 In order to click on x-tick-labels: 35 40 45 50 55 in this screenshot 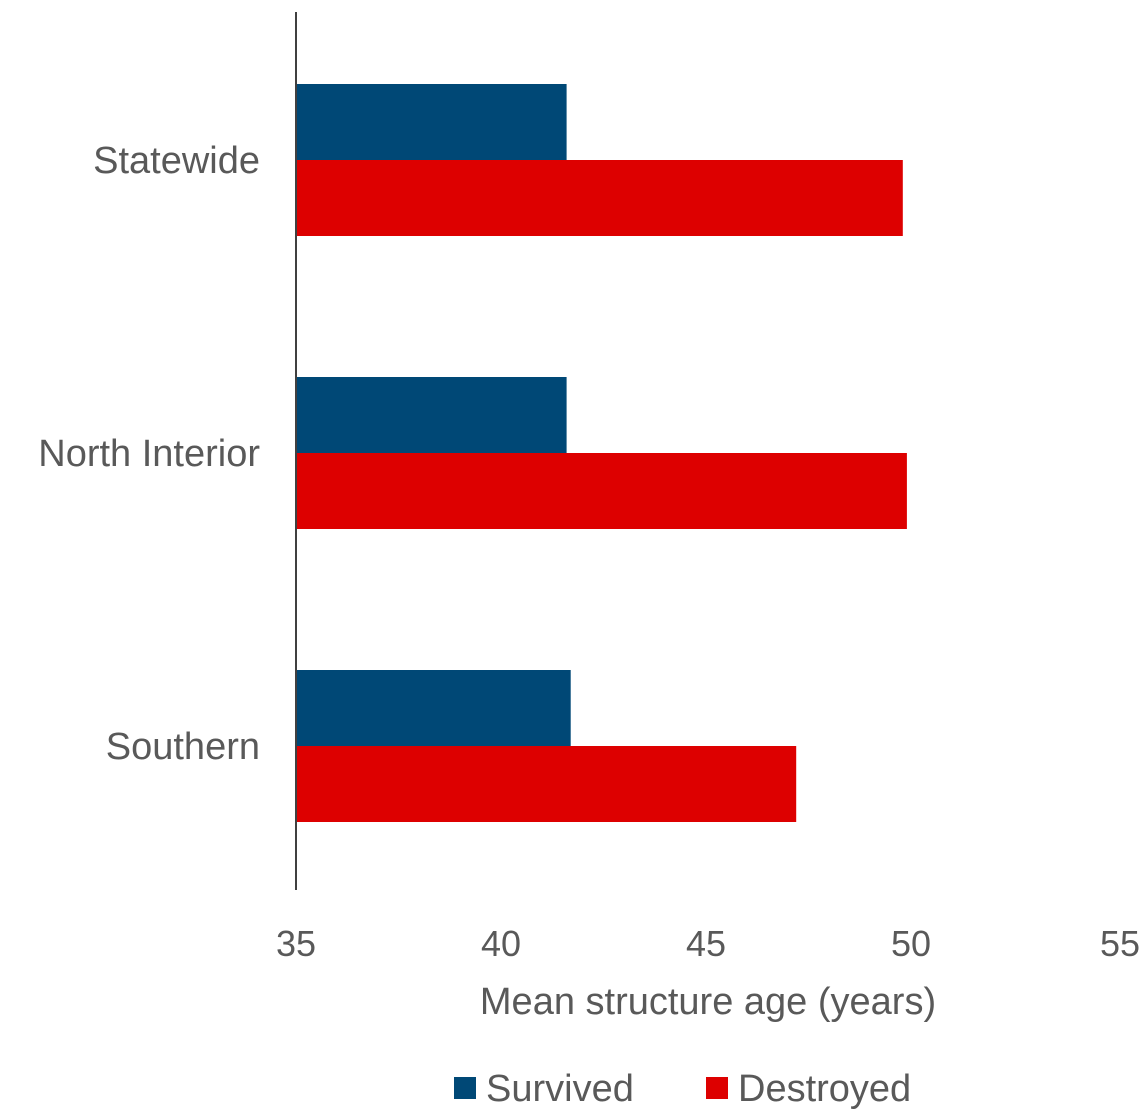, I will do `click(708, 943)`.